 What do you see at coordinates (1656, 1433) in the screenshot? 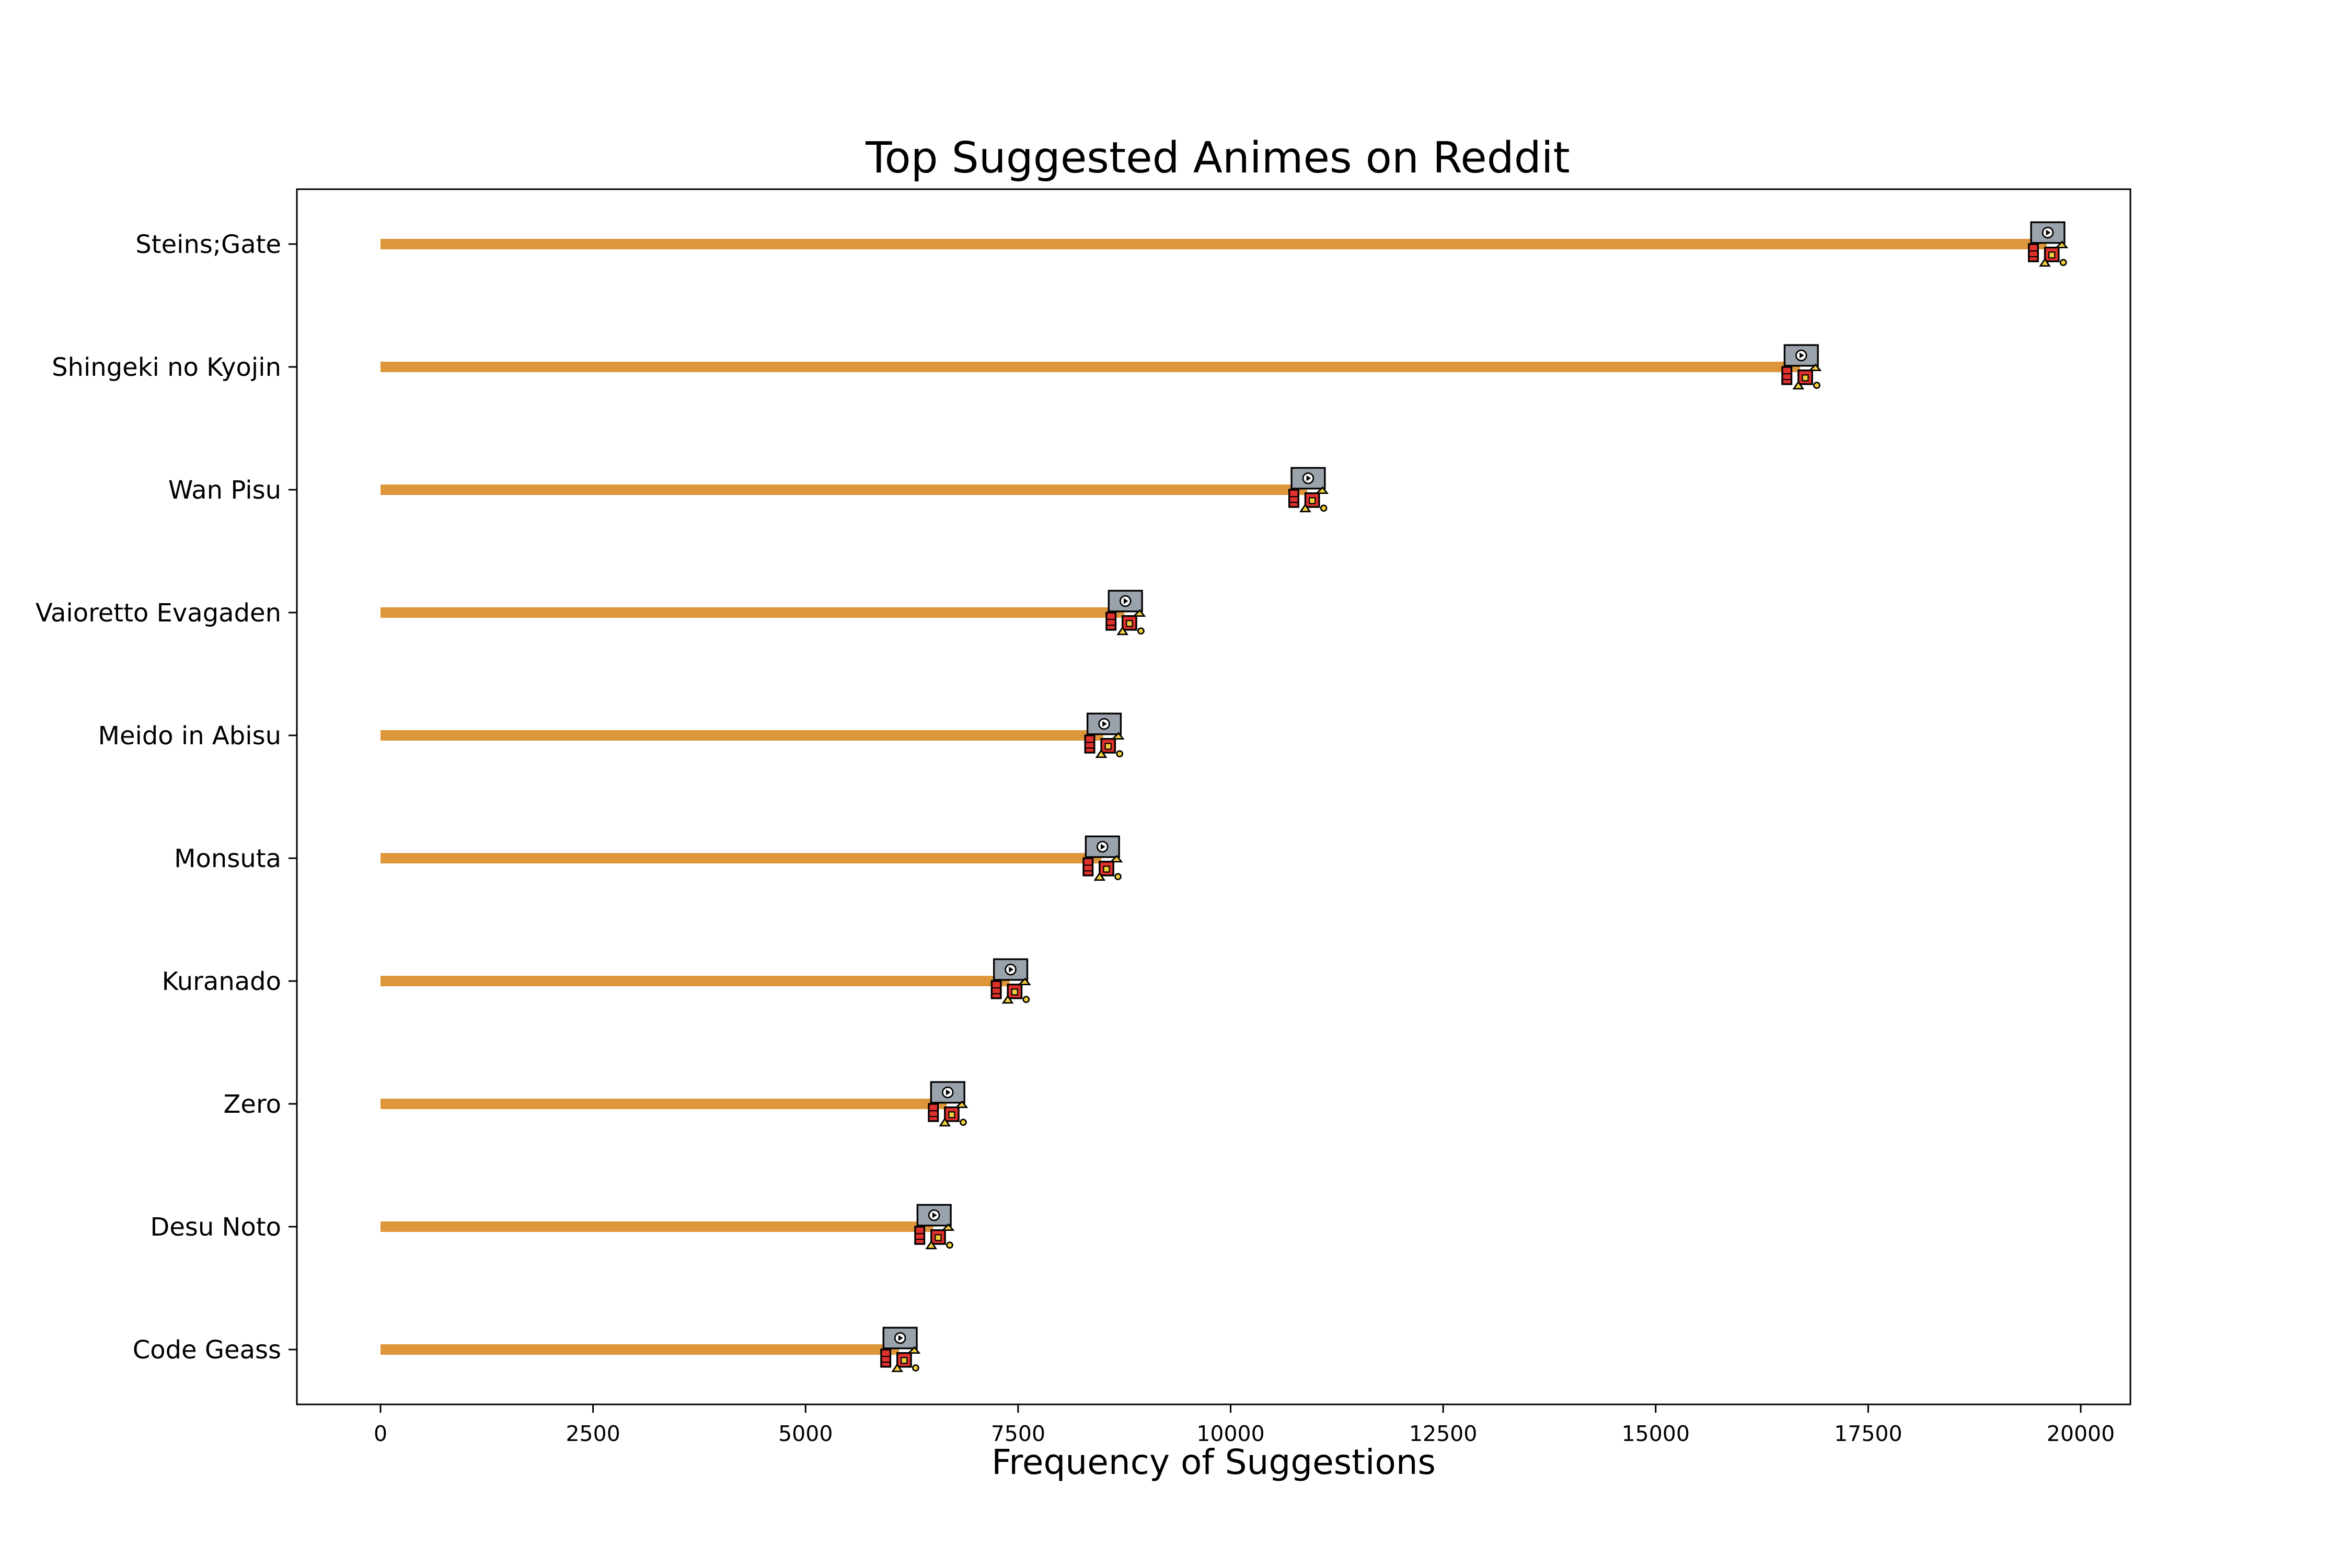
I see `x-tick-label: 15000` at bounding box center [1656, 1433].